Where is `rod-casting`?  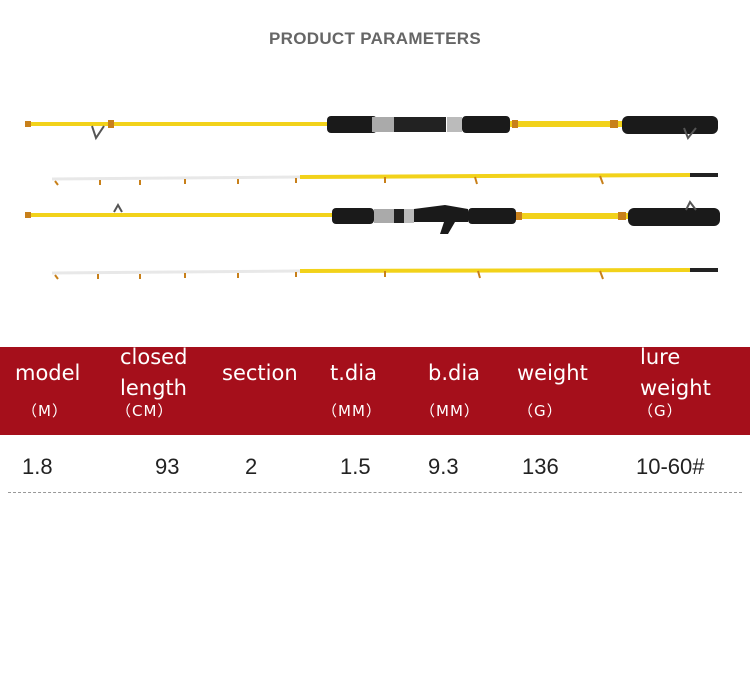
rod-casting is located at coordinates (372, 217).